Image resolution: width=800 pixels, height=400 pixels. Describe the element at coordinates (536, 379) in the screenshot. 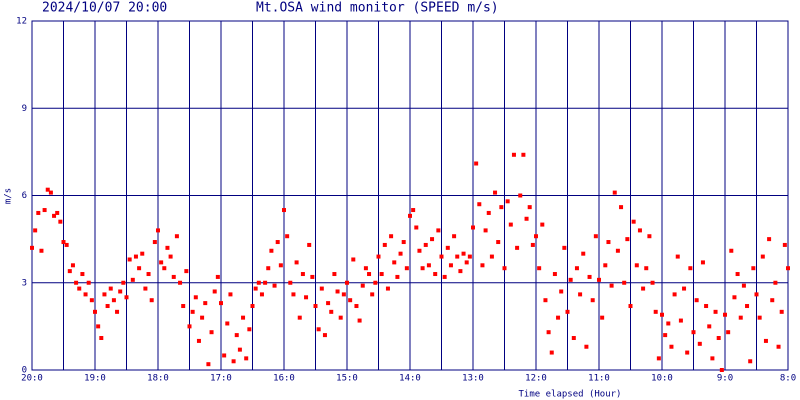

I see `x-tick-label: 12:0` at that location.